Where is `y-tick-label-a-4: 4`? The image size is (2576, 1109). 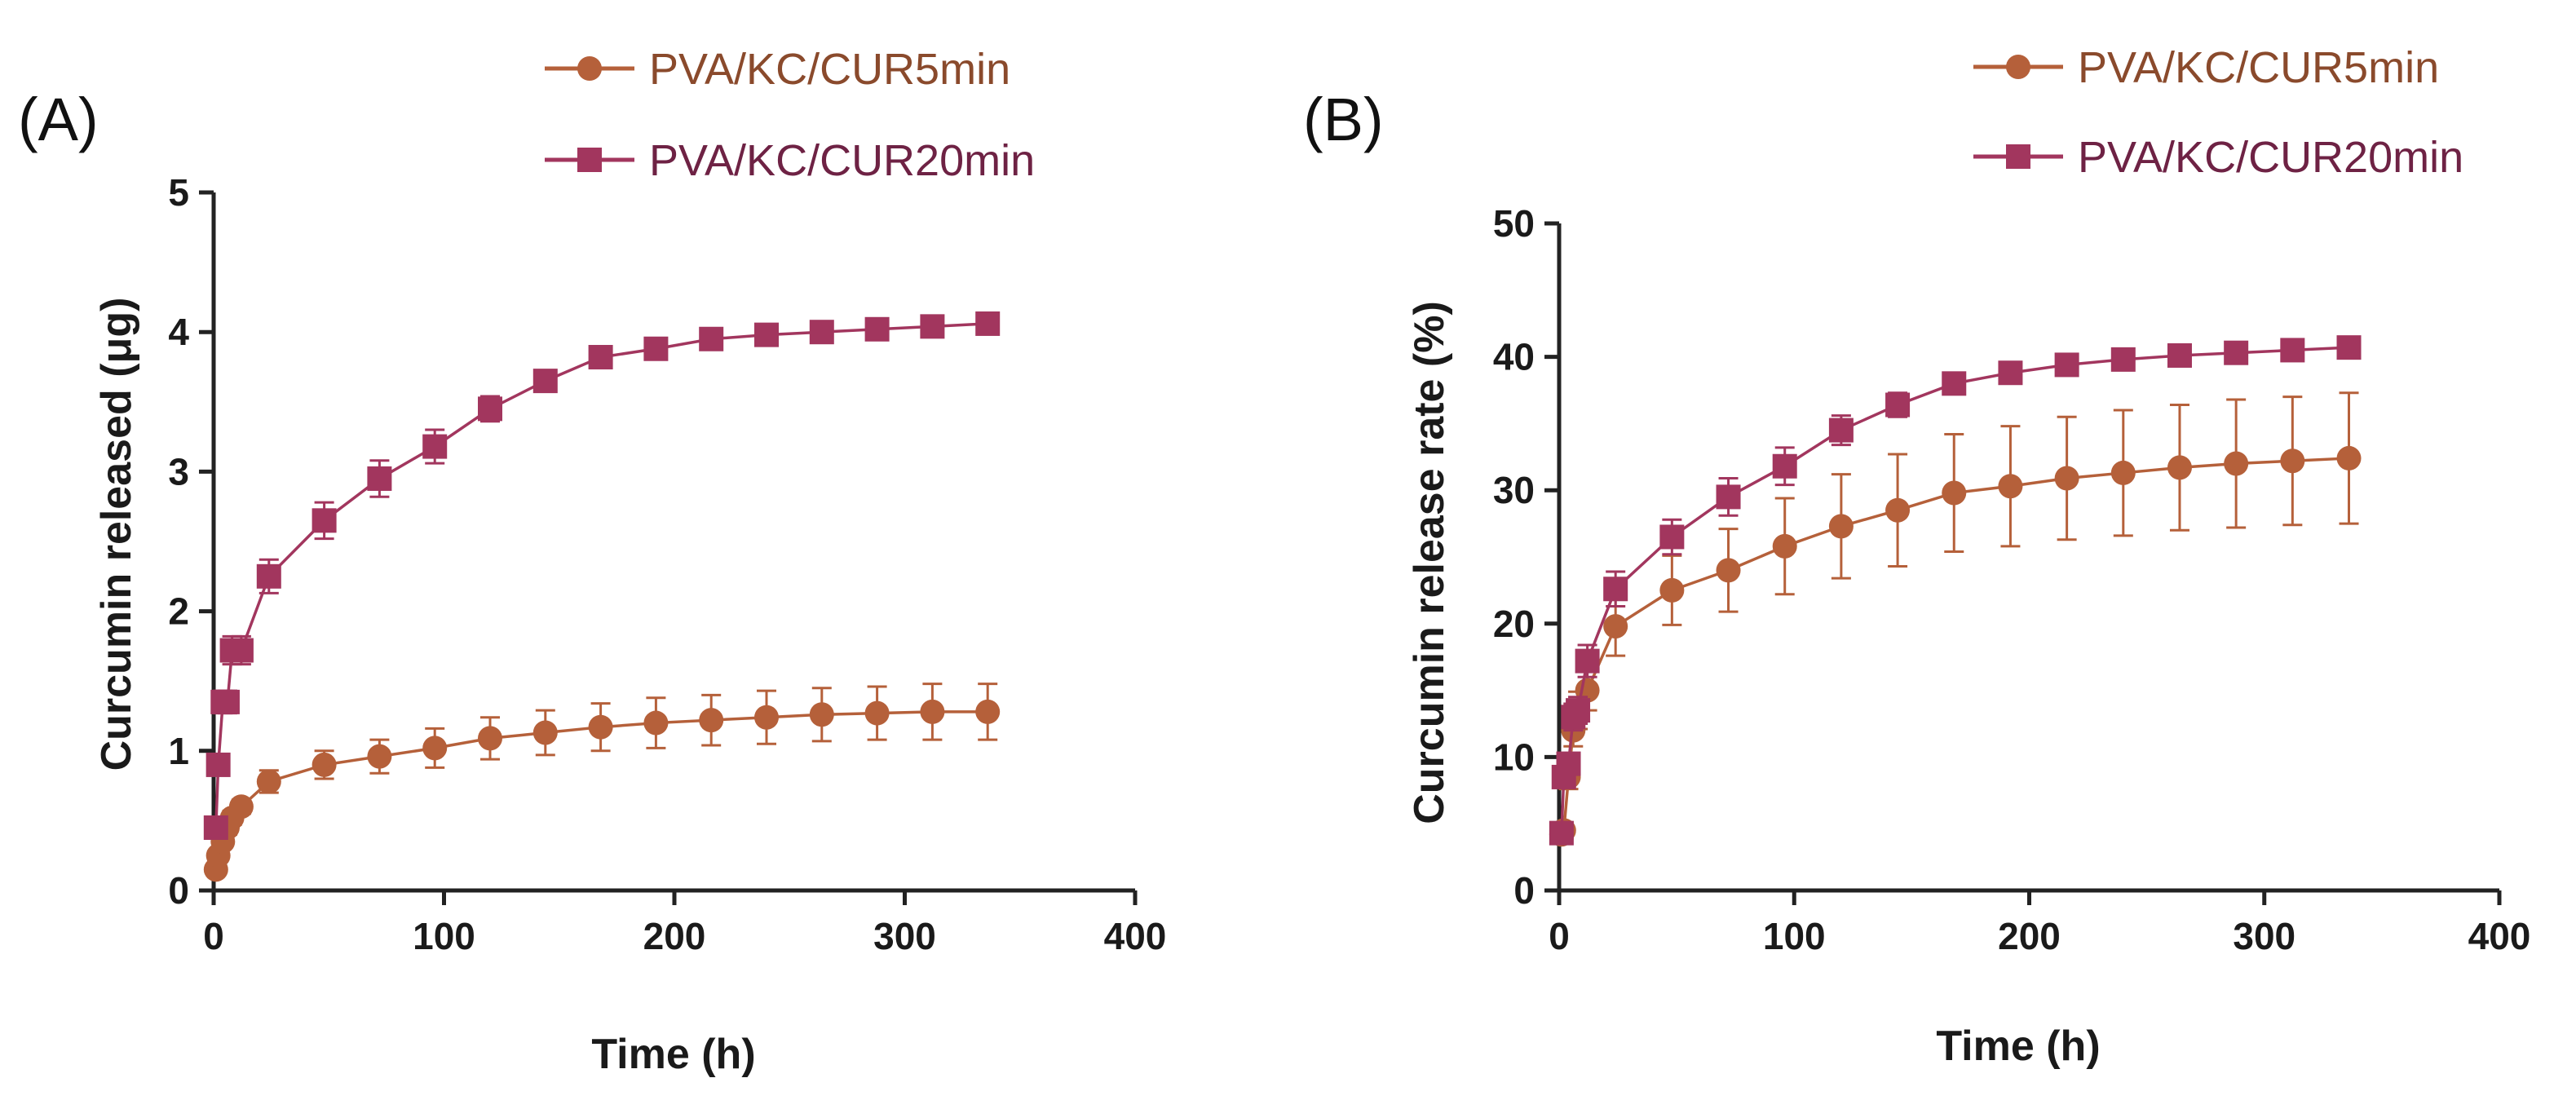 y-tick-label-a-4: 4 is located at coordinates (178, 332).